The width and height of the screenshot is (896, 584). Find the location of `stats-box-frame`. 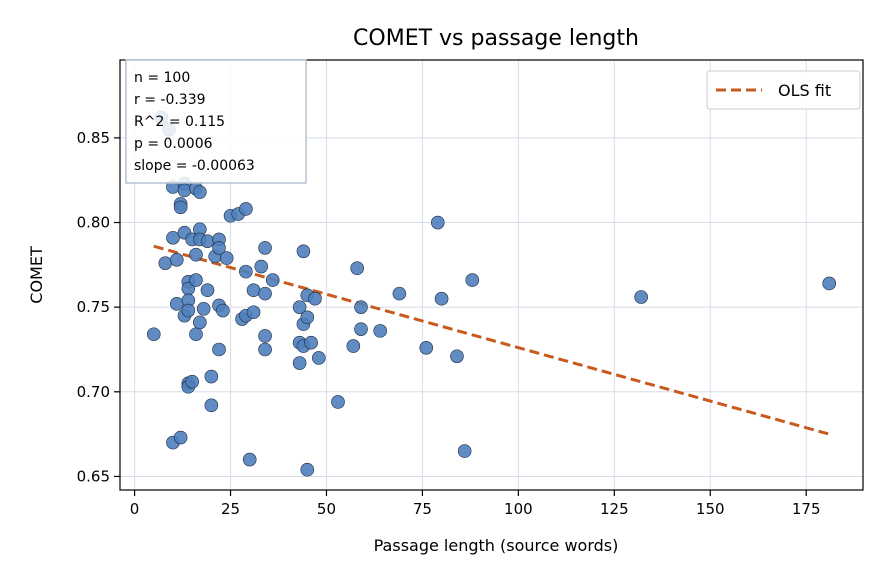

stats-box-frame is located at coordinates (216, 121).